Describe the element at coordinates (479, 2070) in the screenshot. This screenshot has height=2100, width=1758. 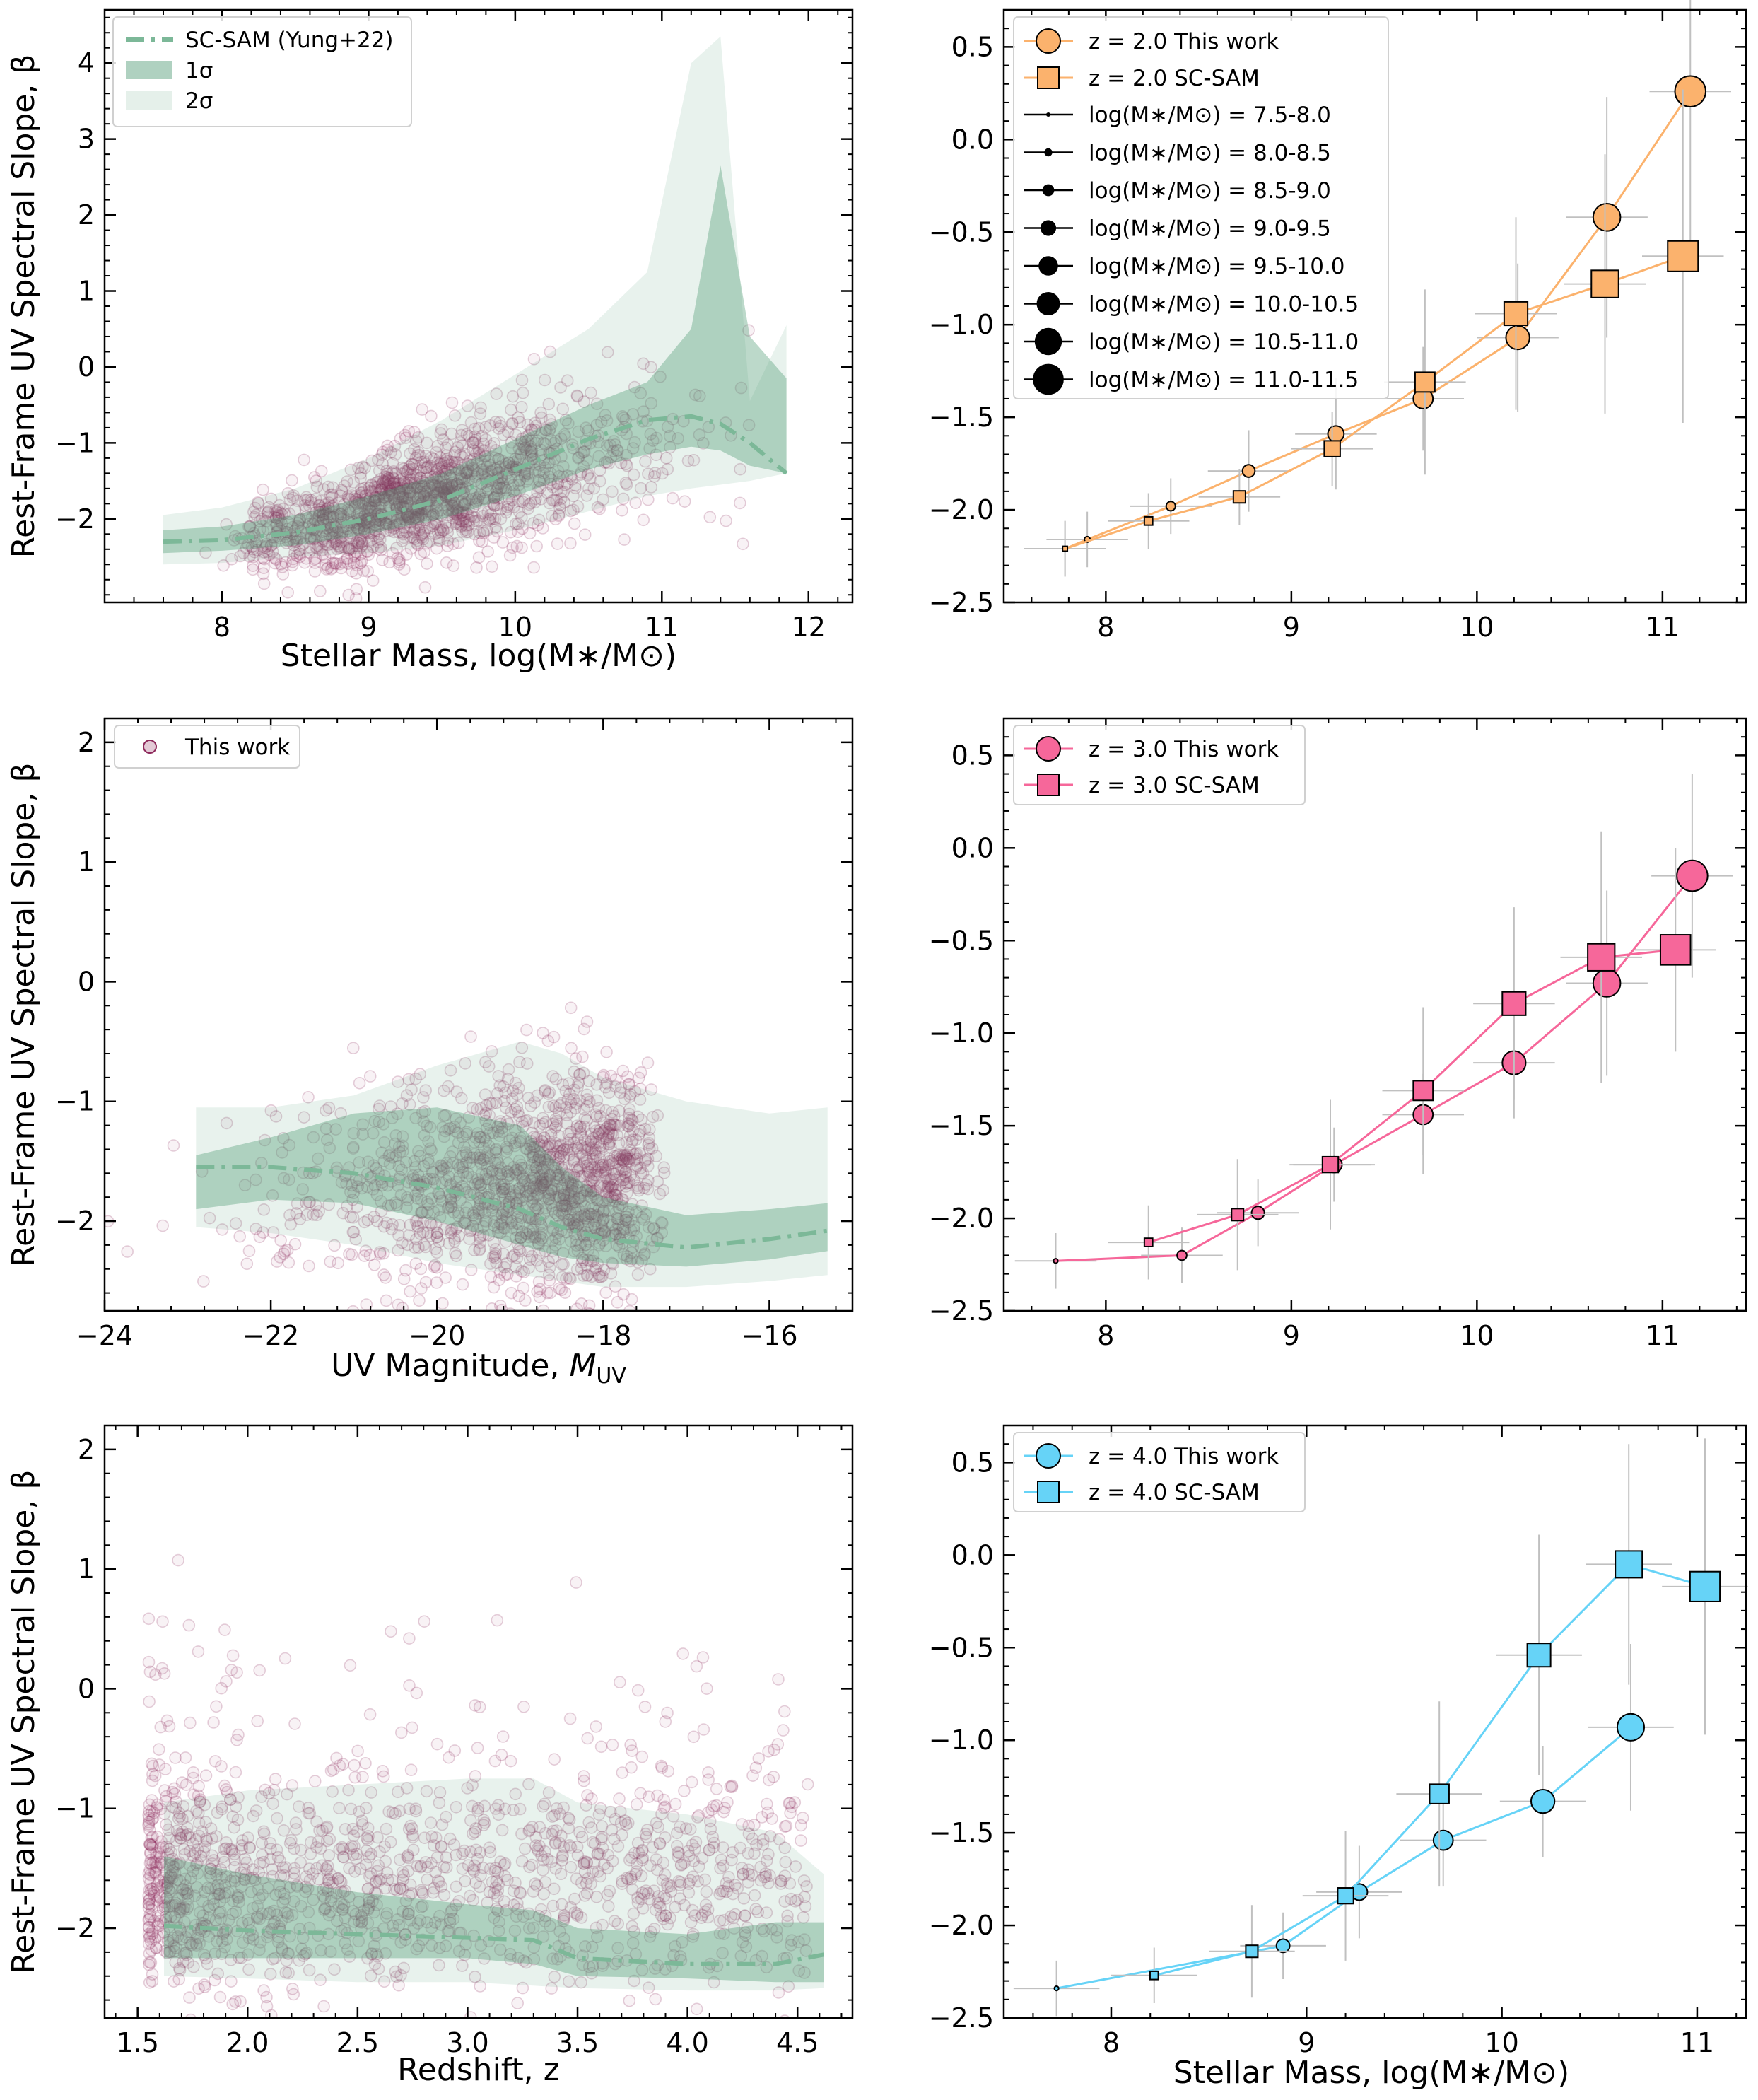
I see `x-axis-label: Redshift, z` at that location.